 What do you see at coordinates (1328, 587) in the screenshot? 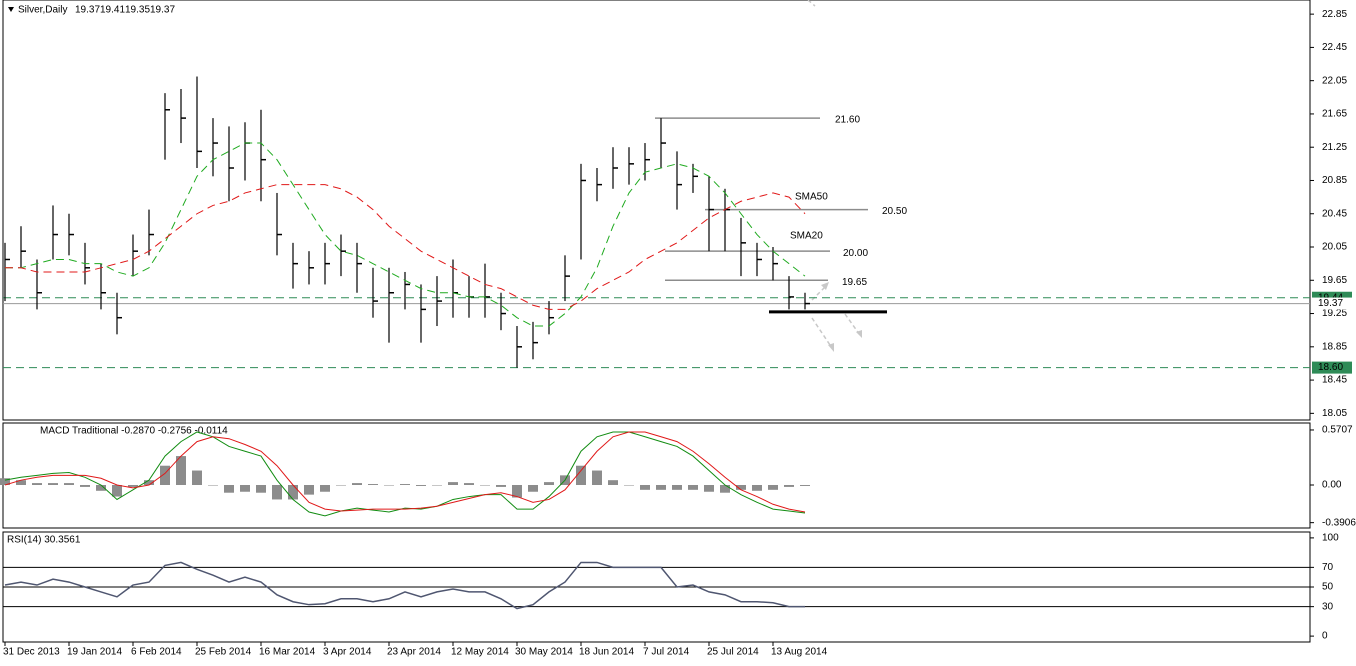
I see `y-tick-label: 50` at bounding box center [1328, 587].